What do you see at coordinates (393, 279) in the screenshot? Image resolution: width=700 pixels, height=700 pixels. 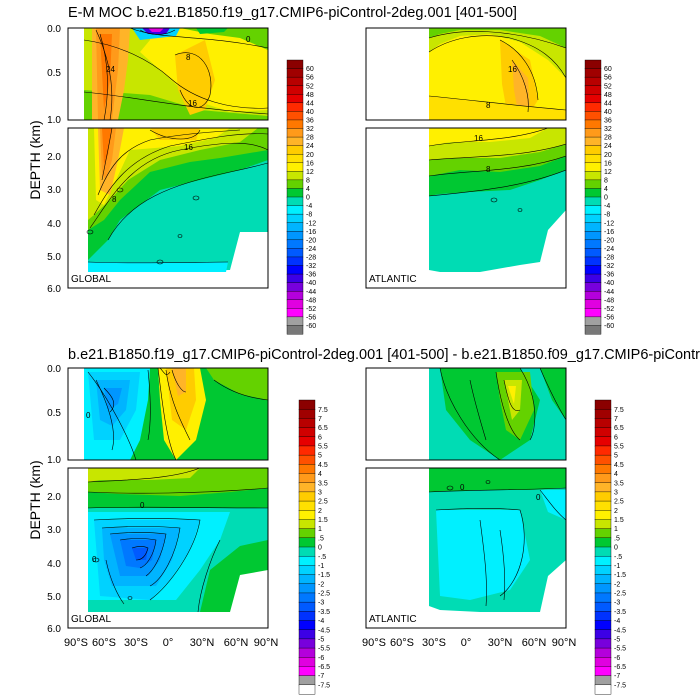 I see `region-label: ATLANTIC` at bounding box center [393, 279].